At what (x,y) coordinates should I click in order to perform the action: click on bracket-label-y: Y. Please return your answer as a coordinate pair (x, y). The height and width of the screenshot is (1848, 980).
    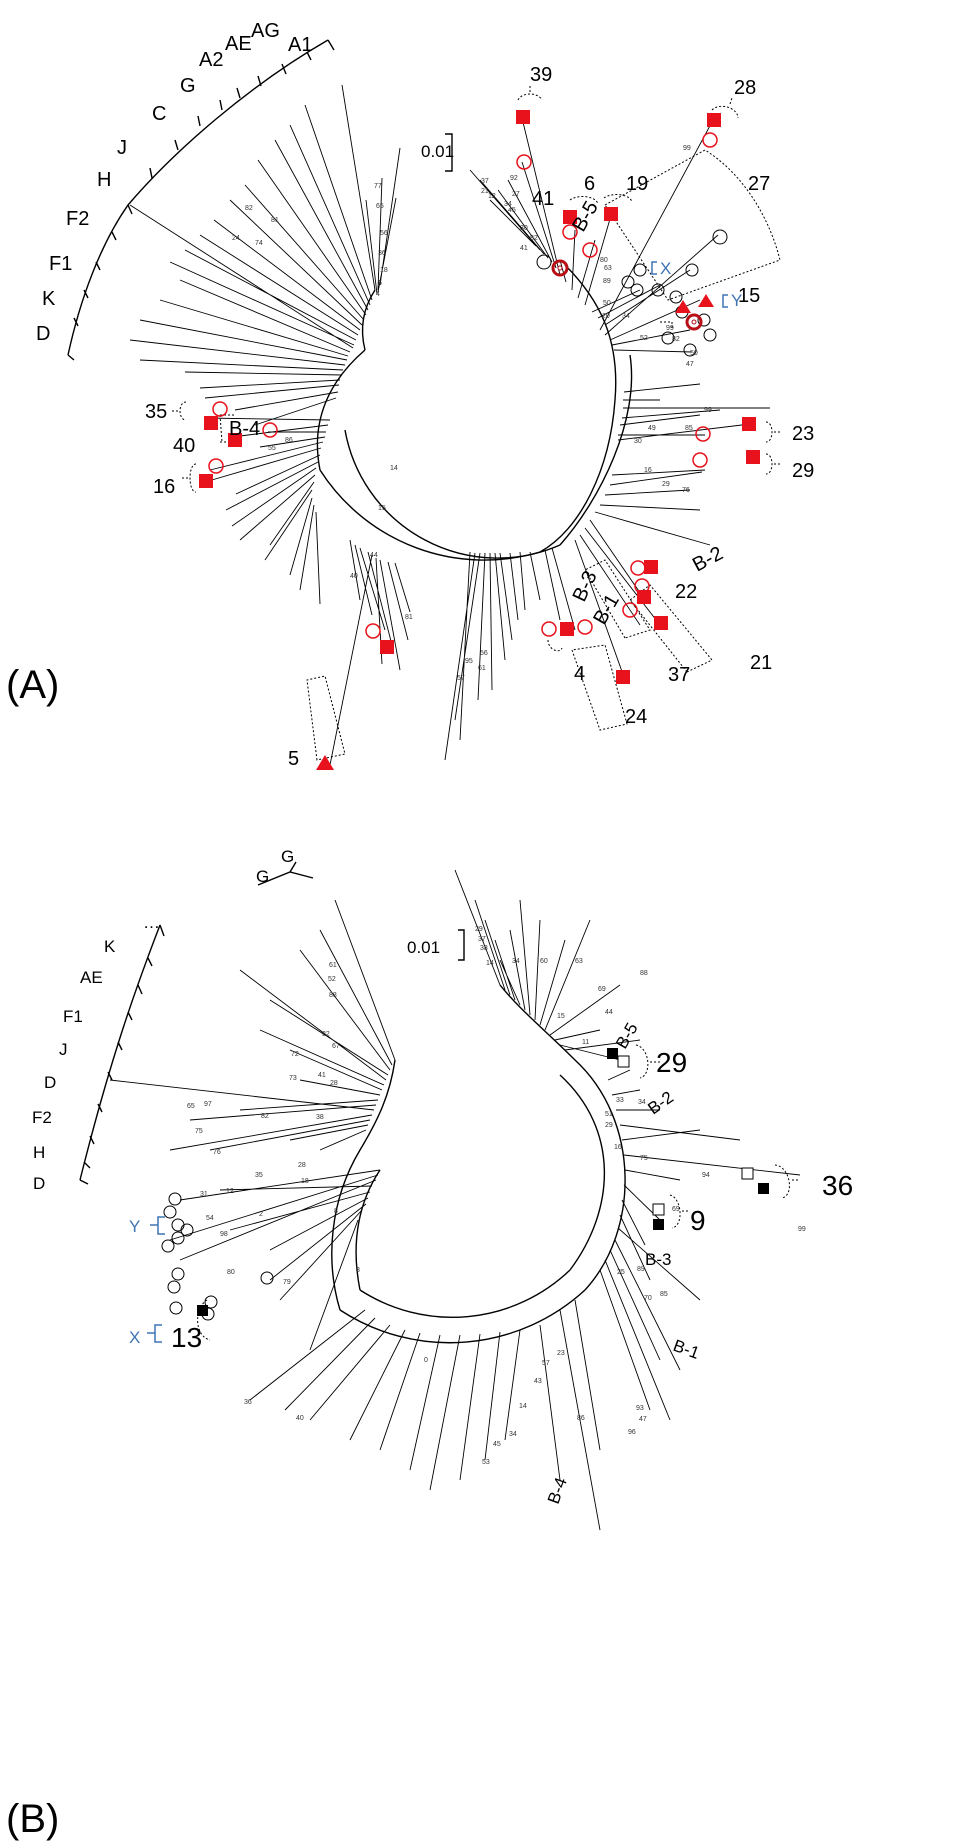
    Looking at the image, I should click on (736, 300).